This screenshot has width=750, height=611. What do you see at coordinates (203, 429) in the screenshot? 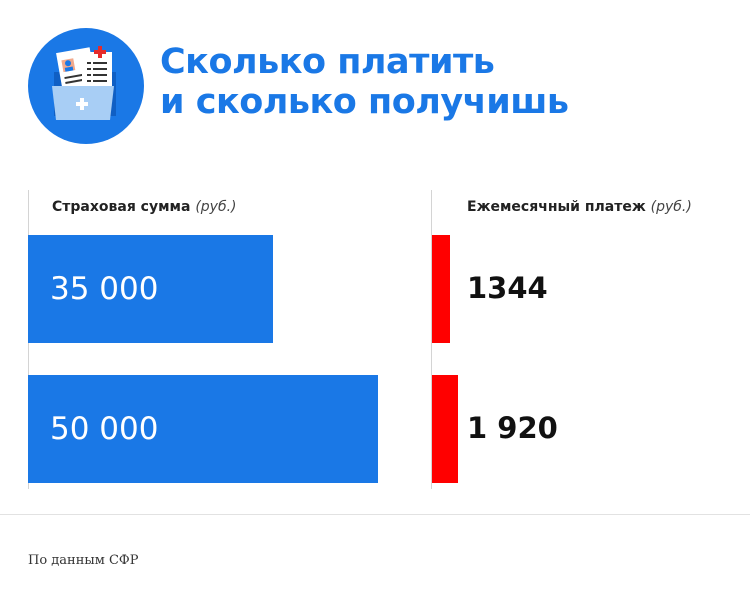
I see `sum-bar: 50 000` at bounding box center [203, 429].